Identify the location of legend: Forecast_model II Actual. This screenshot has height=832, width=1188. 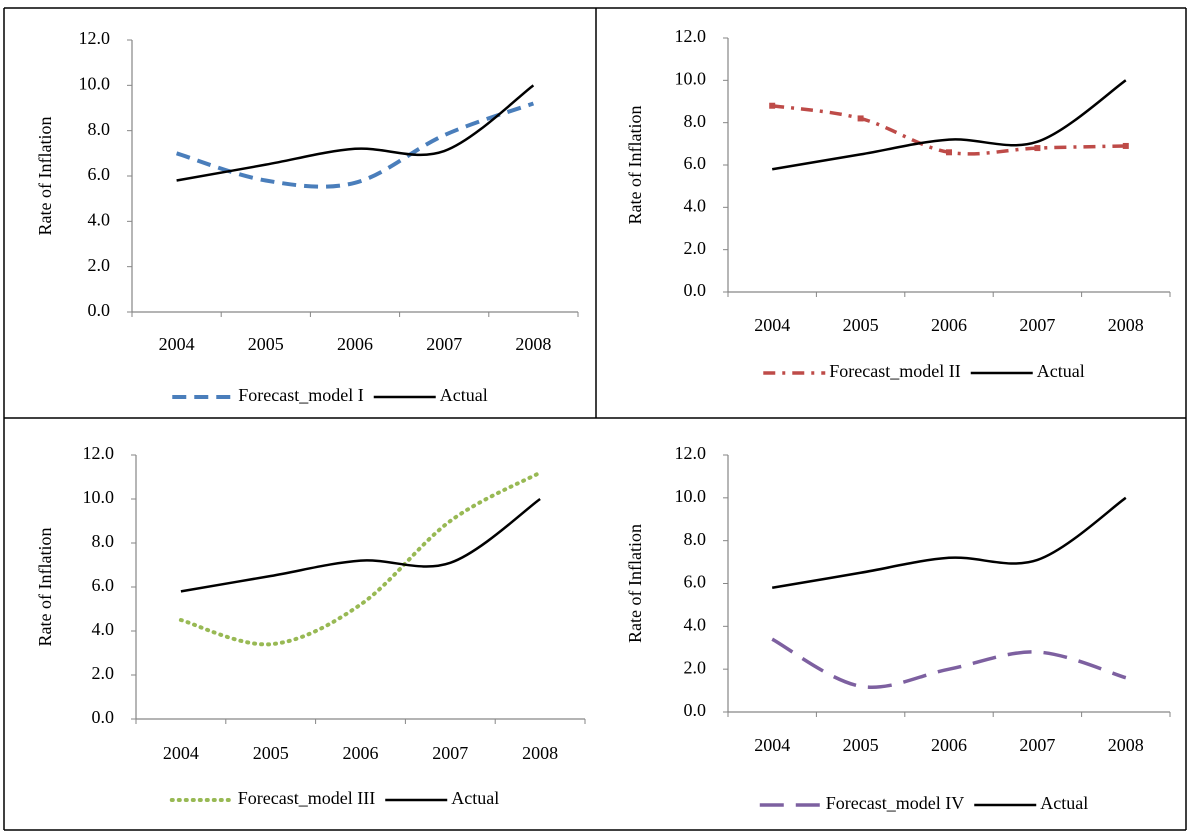
(924, 371).